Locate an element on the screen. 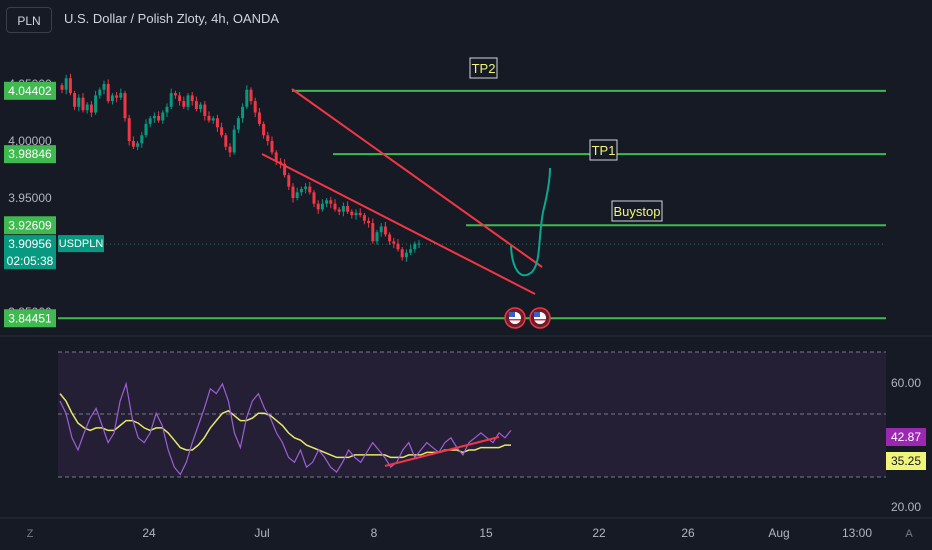 The height and width of the screenshot is (550, 932). time-tick-label: 8 is located at coordinates (374, 533).